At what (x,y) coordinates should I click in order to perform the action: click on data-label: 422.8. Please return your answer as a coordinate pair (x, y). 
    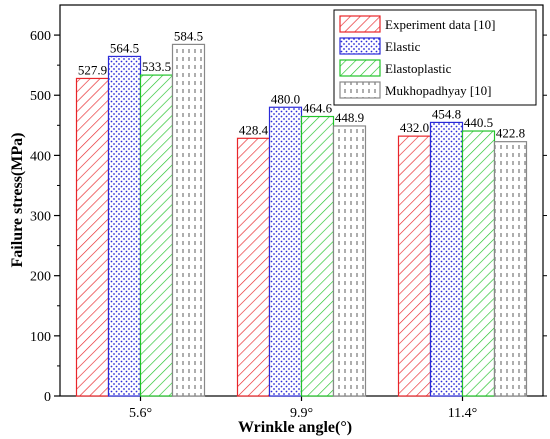
    Looking at the image, I should click on (510, 133).